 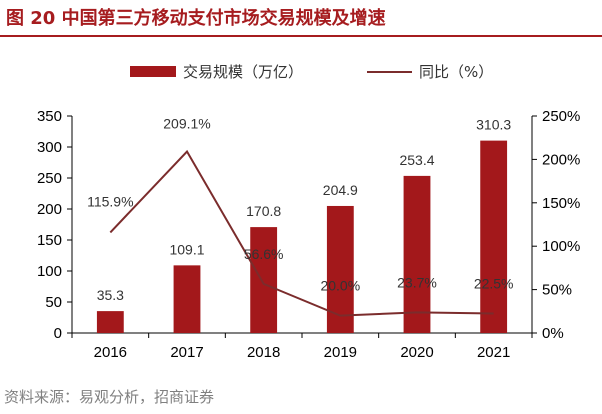 I want to click on right-tick-label: 250%, so click(x=561, y=116).